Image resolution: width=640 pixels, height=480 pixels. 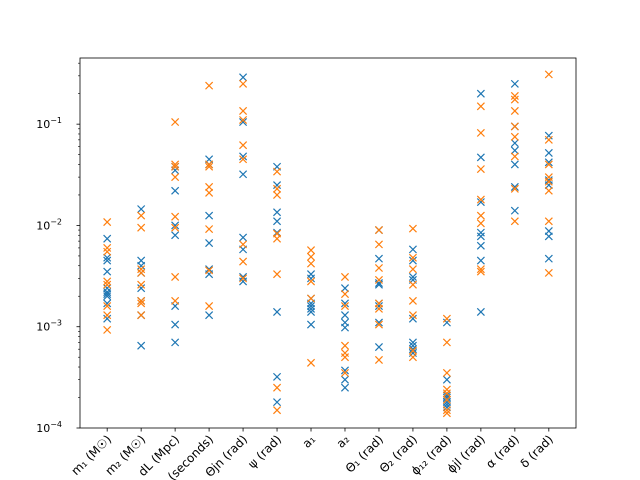 What do you see at coordinates (58, 248) in the screenshot?
I see `y-axis: 10⁻⁴ 10⁻³ 10⁻² 10⁻¹` at bounding box center [58, 248].